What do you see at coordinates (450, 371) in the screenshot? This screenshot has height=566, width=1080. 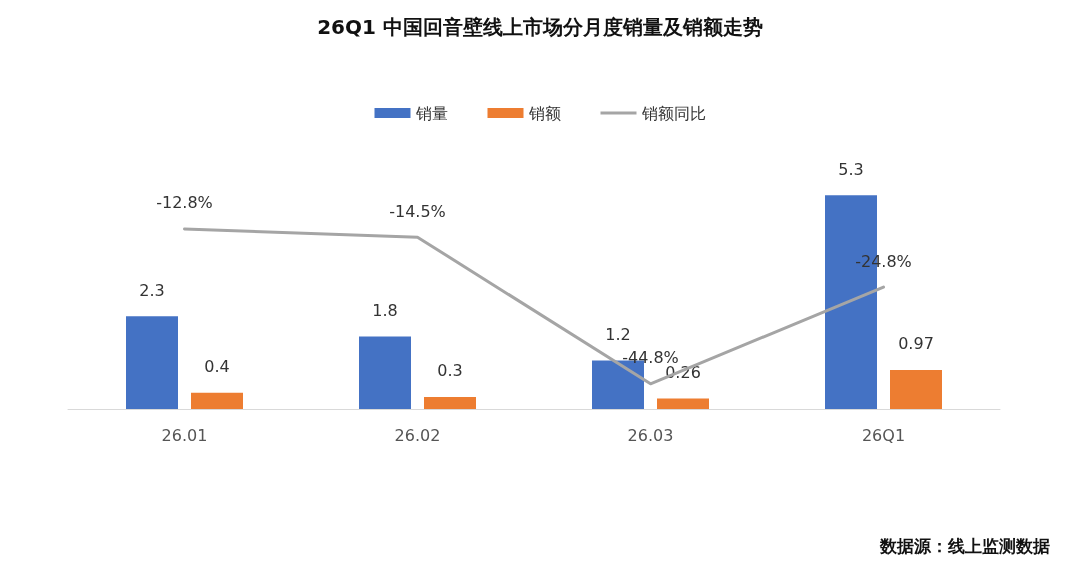 I see `data-label: 0.3` at bounding box center [450, 371].